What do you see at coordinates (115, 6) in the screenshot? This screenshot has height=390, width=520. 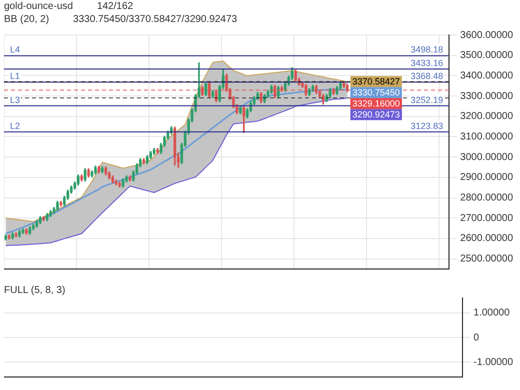 I see `text: 142/162` at bounding box center [115, 6].